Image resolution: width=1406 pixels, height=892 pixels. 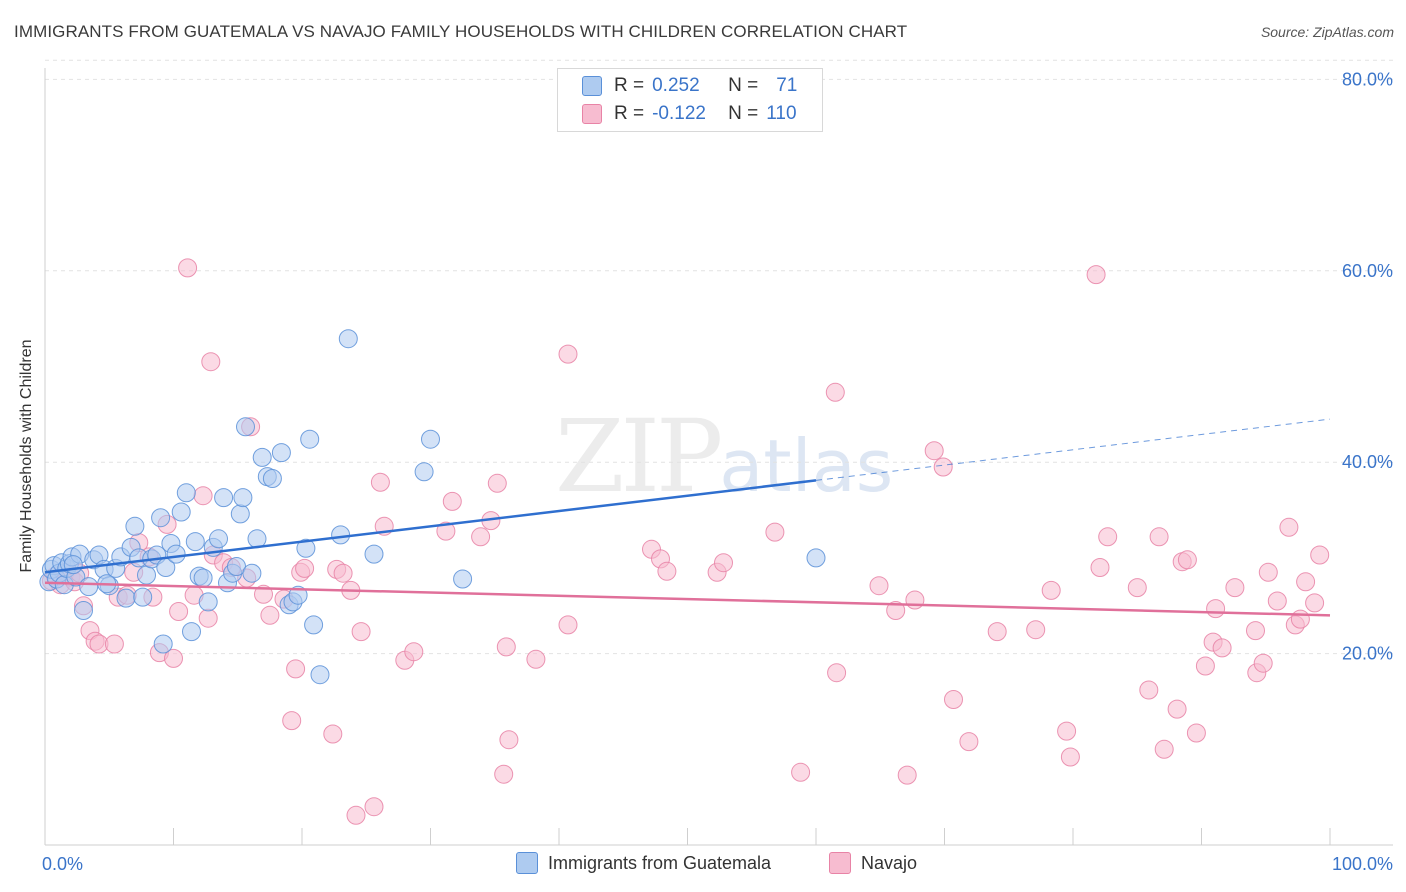 I want to click on correlation-legend: R = 0.252 N = 71 R = -0.122 N = 110, so click(x=690, y=100).